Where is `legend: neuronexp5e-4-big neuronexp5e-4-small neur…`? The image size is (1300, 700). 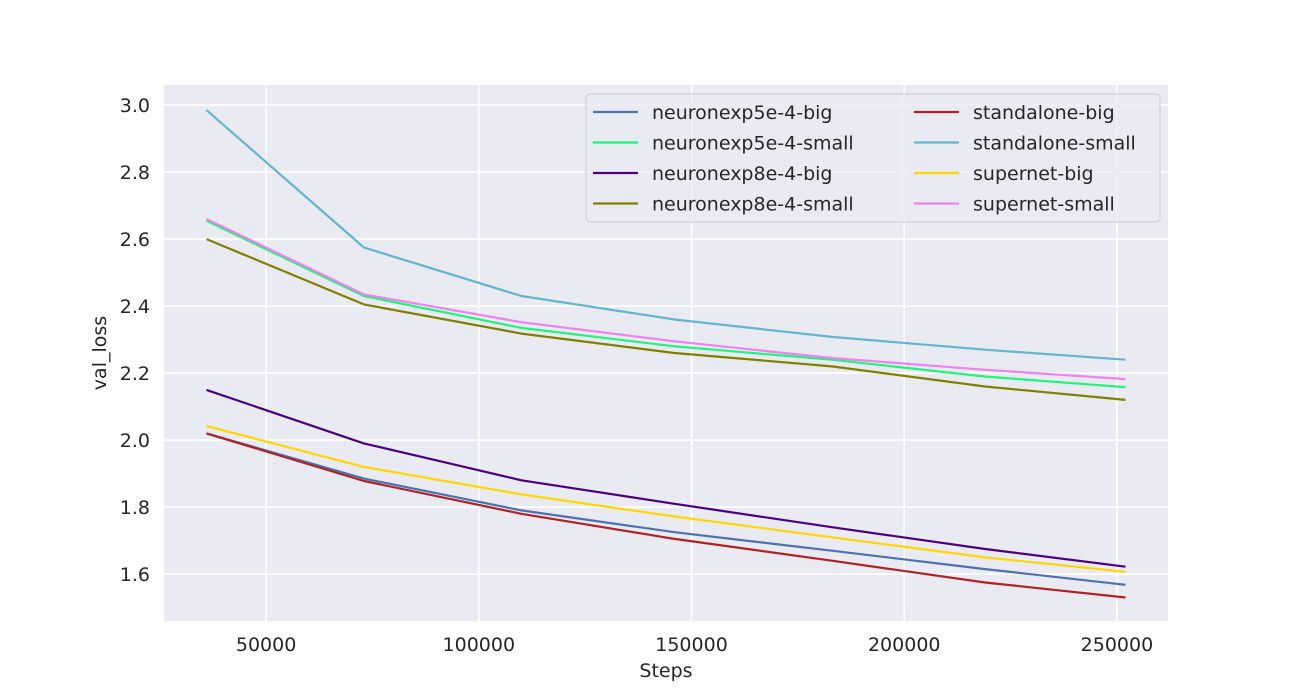
legend: neuronexp5e-4-big neuronexp5e-4-small neur… is located at coordinates (873, 158).